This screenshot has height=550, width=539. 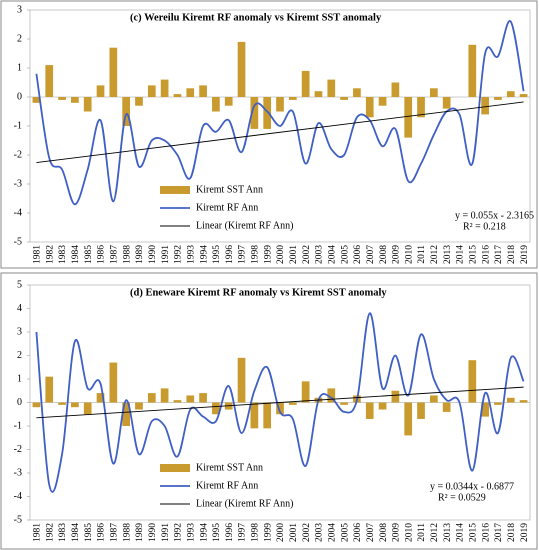 What do you see at coordinates (484, 226) in the screenshot?
I see `annotation: R² = 0.218` at bounding box center [484, 226].